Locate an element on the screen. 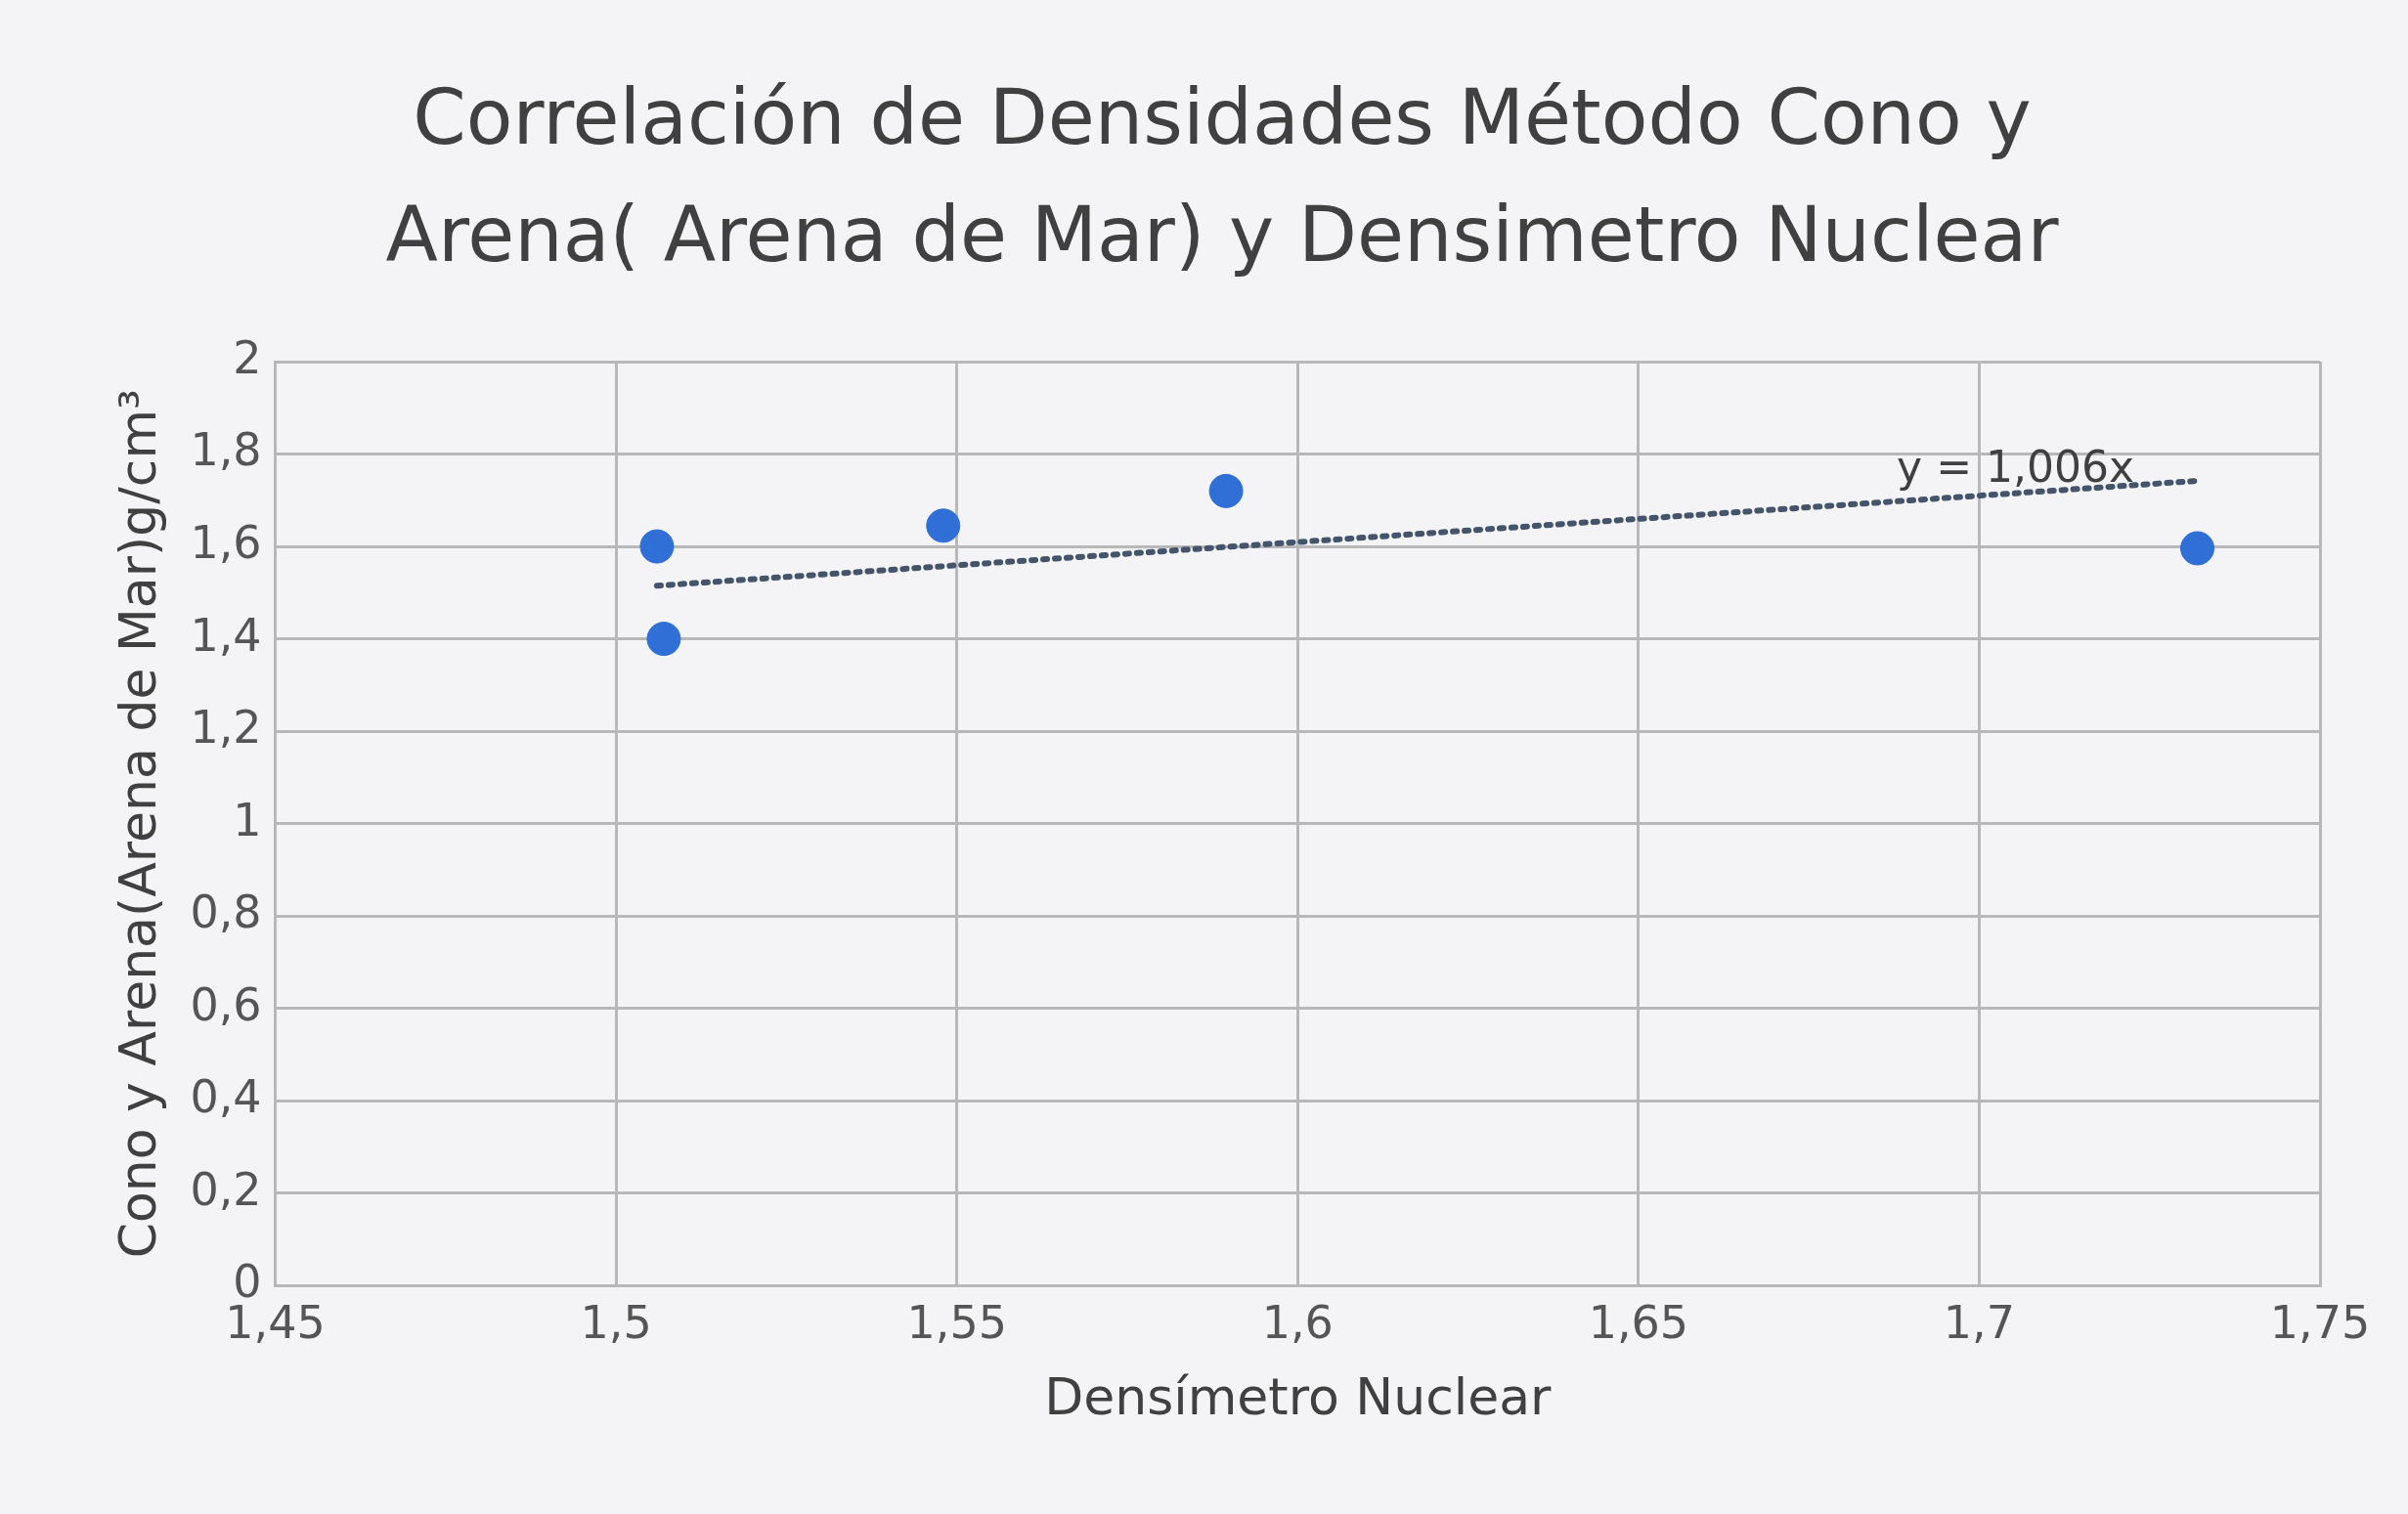 This screenshot has width=2408, height=1514. y-tick-label: 1,2 is located at coordinates (226, 728).